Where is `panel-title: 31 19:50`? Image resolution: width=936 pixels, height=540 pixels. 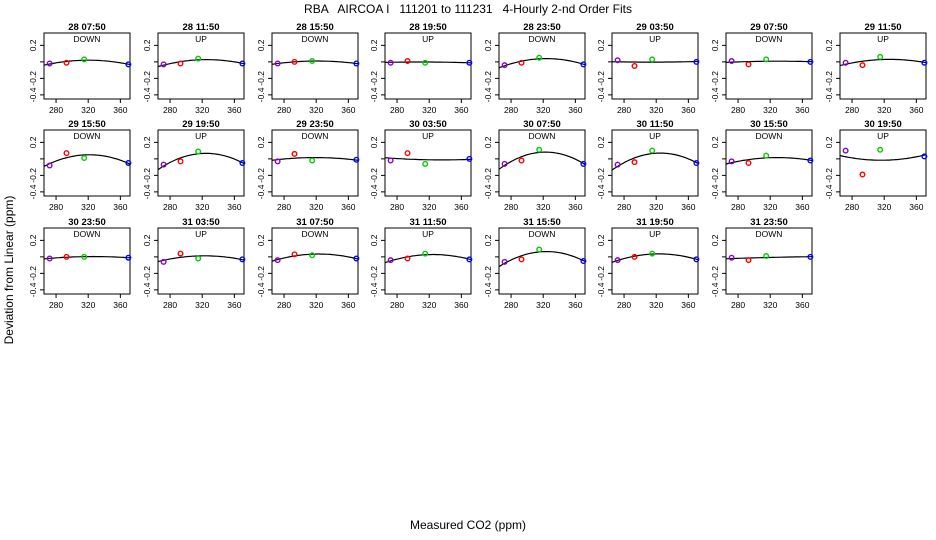 panel-title: 31 19:50 is located at coordinates (655, 222).